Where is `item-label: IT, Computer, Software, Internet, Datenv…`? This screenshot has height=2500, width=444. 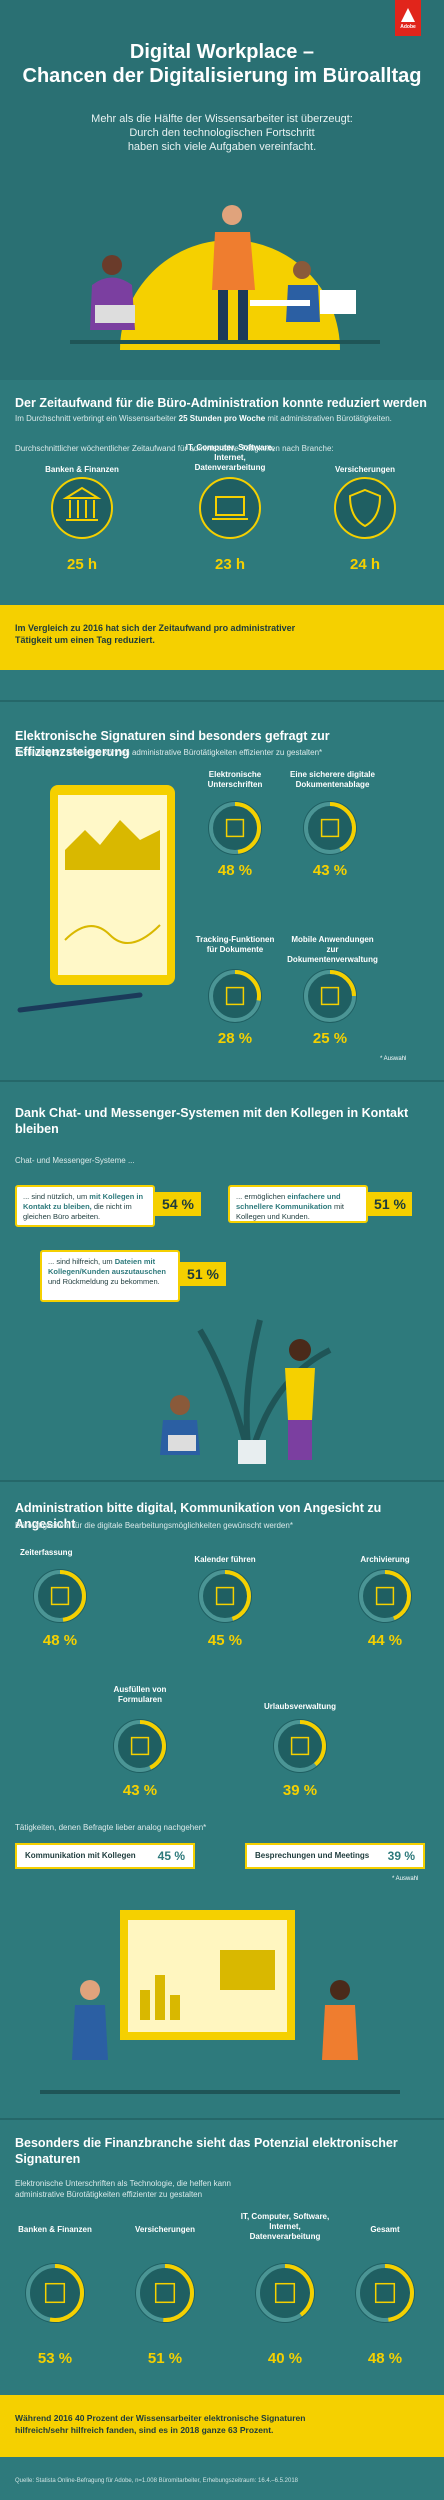 item-label: IT, Computer, Software, Internet, Datenv… is located at coordinates (230, 457).